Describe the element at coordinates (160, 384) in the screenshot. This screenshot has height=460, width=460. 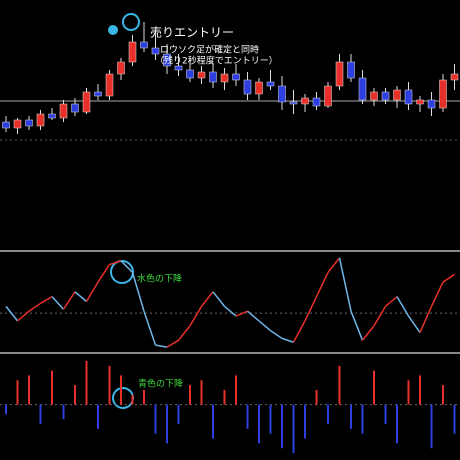
I see `annotation: 青色の下降` at that location.